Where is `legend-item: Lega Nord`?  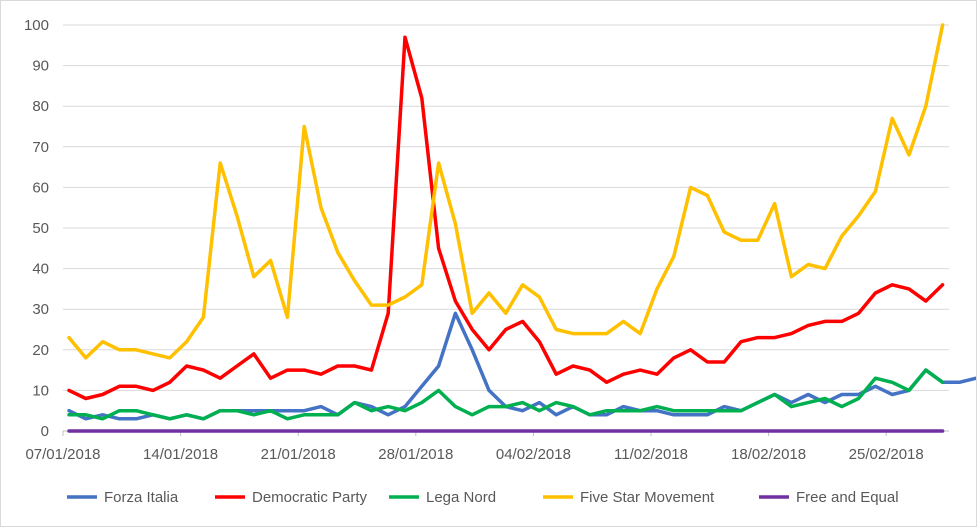
legend-item: Lega Nord is located at coordinates (442, 497).